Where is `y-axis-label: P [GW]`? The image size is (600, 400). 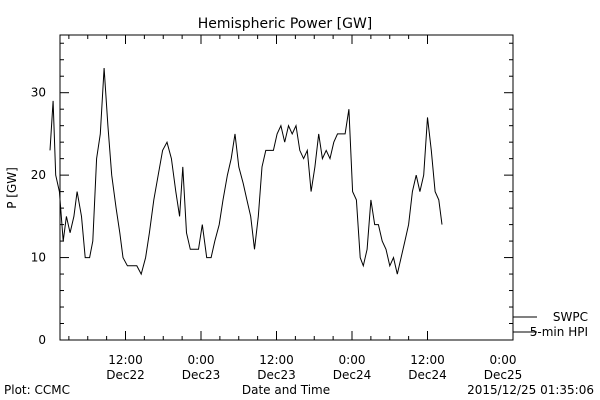
y-axis-label: P [GW] is located at coordinates (12, 188).